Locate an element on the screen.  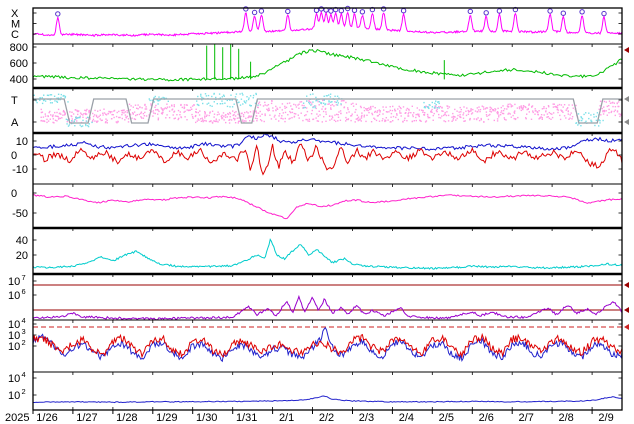
svg-text: 3 is located at coordinates (24, 331).